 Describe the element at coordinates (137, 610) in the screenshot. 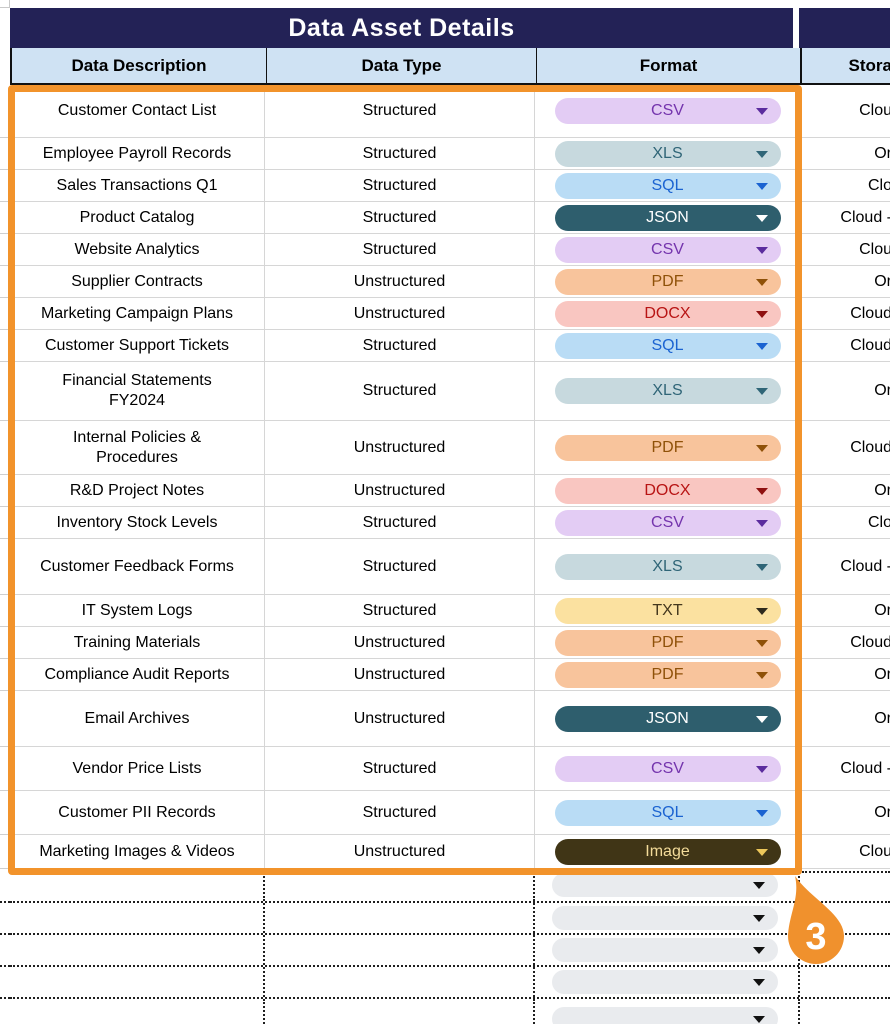

I see `cell-data-description: IT System Logs` at that location.